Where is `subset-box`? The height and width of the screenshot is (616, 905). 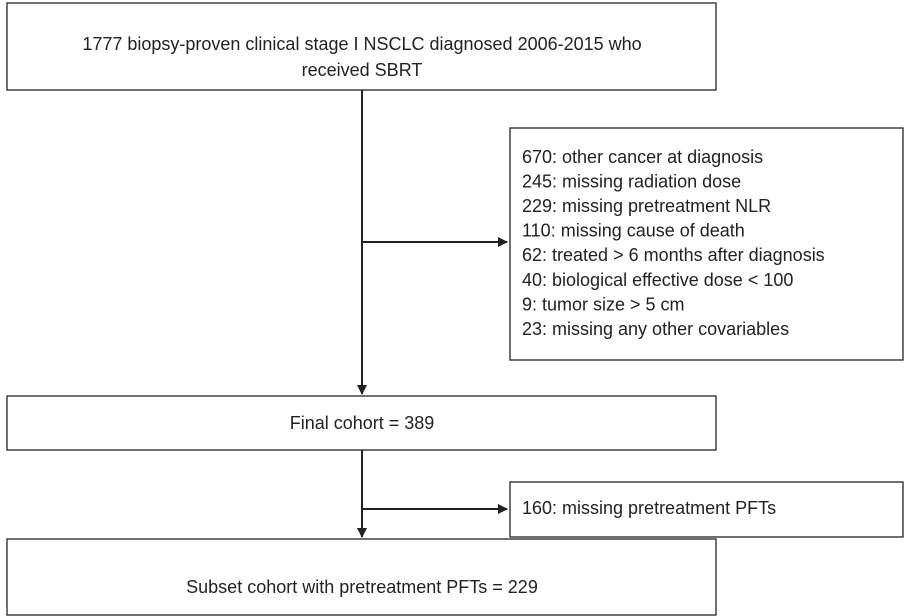
subset-box is located at coordinates (361, 577).